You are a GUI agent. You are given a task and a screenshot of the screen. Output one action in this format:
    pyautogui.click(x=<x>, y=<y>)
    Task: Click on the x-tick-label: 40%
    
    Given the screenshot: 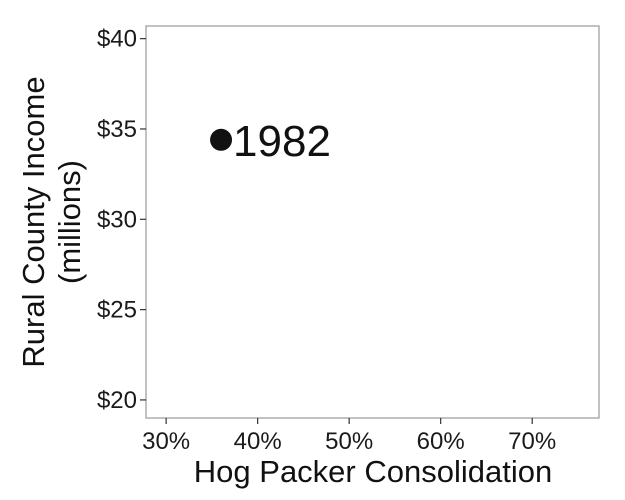 What is the action you would take?
    pyautogui.click(x=258, y=441)
    